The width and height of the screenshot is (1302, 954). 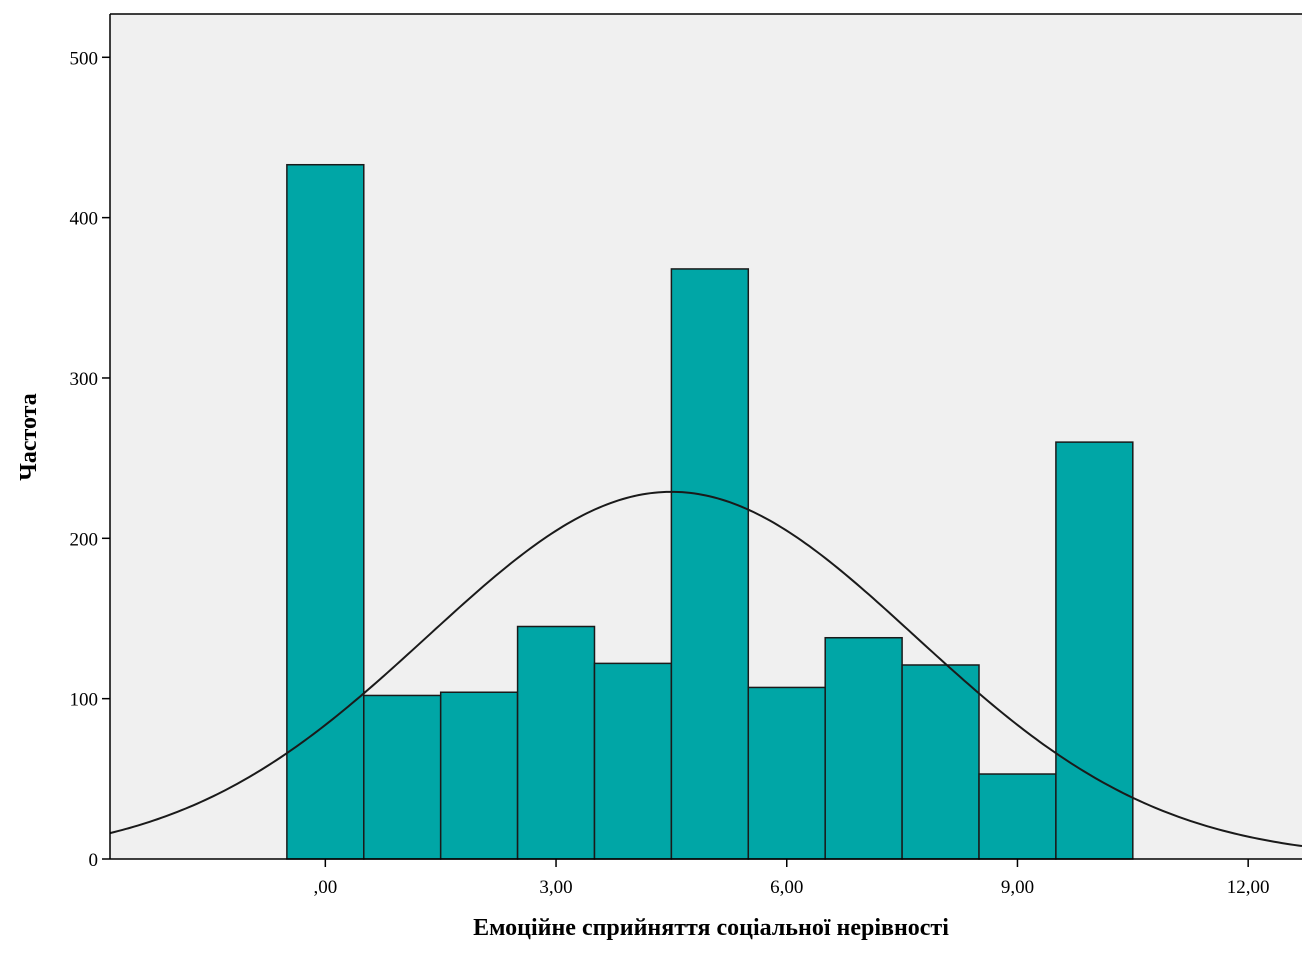 What do you see at coordinates (84, 539) in the screenshot?
I see `y-tick-label-2: 200` at bounding box center [84, 539].